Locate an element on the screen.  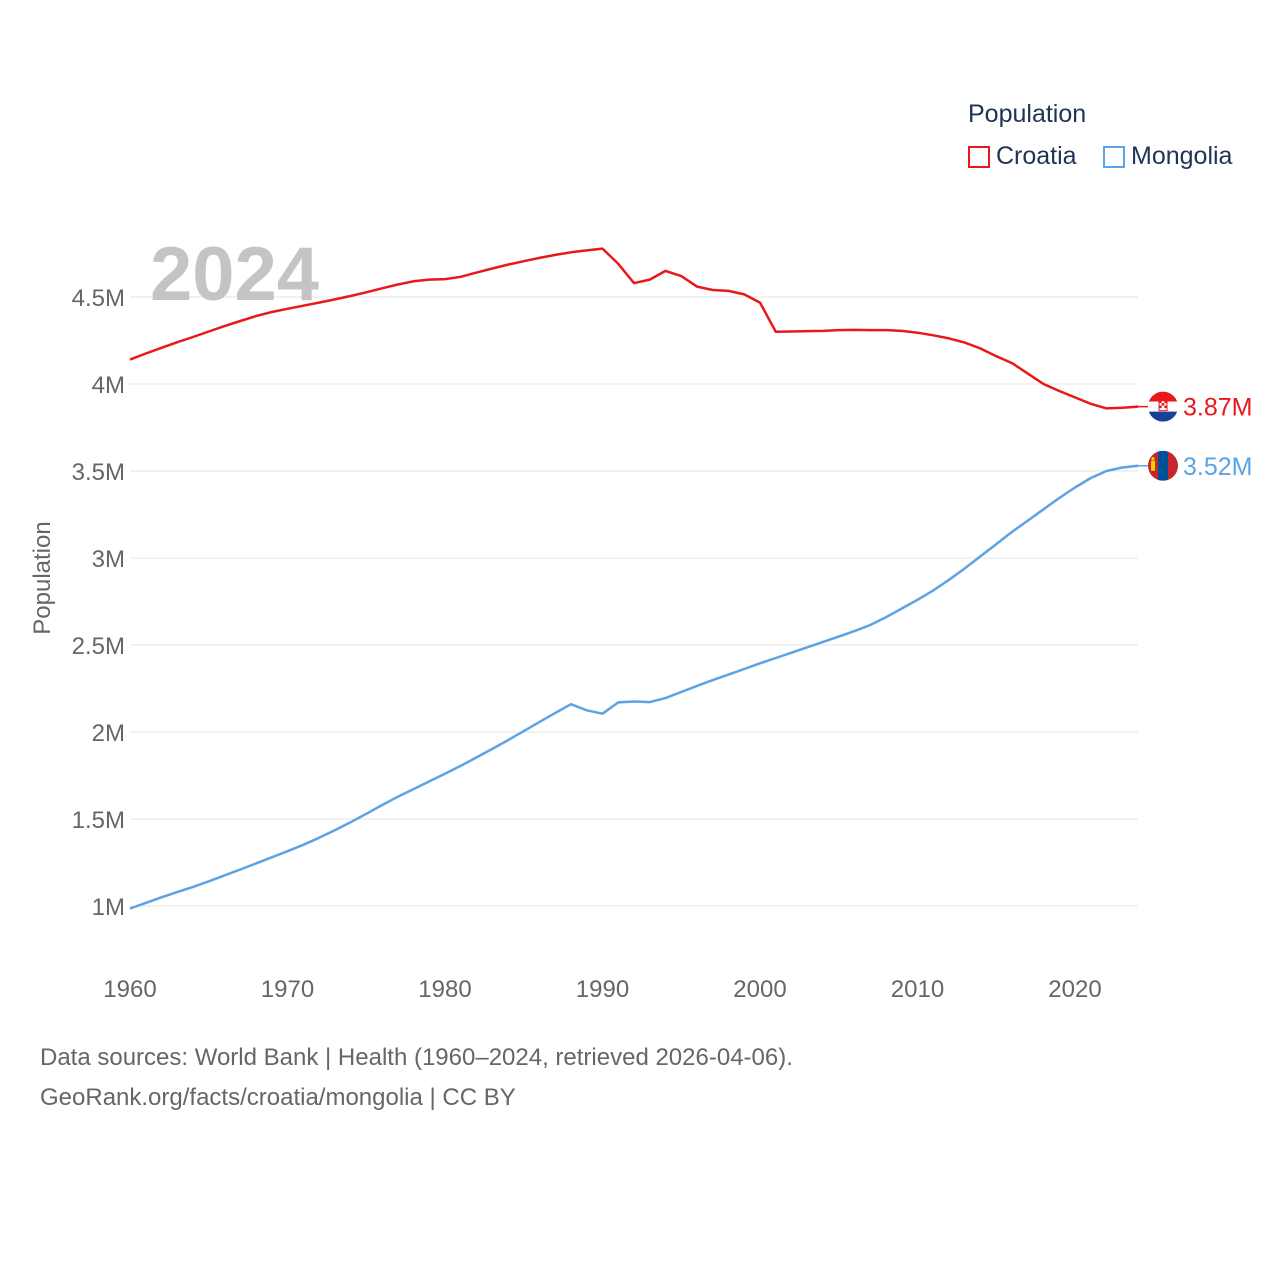
legend-item-croatia: Croatia is located at coordinates (1022, 156).